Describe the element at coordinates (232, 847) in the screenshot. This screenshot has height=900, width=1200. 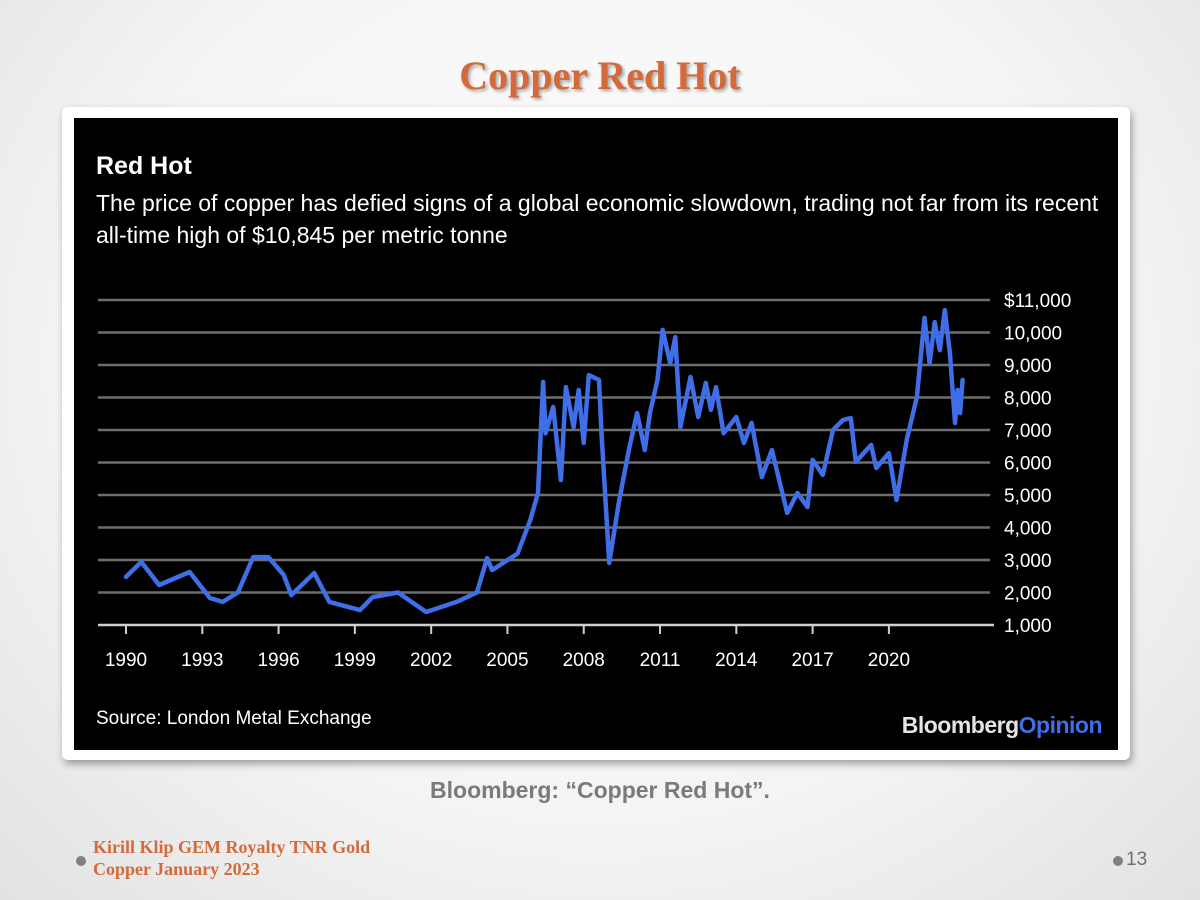
I see `footer-line-1: Kirill Klip GEM Royalty TNR Gold` at that location.